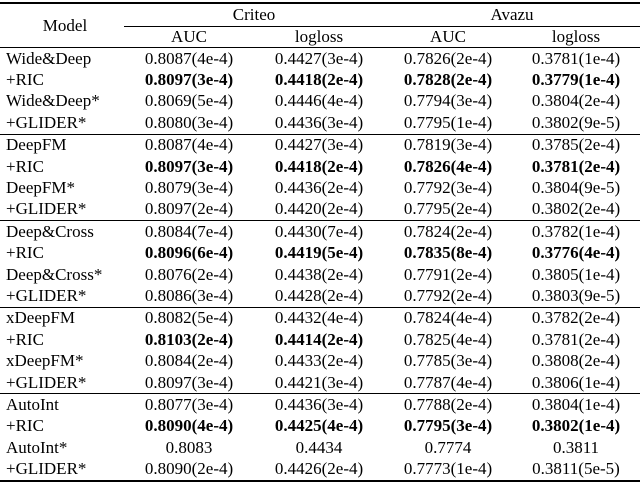 This screenshot has height=490, width=640. What do you see at coordinates (448, 382) in the screenshot?
I see `value-cell: 0.7787(4e-4)` at bounding box center [448, 382].